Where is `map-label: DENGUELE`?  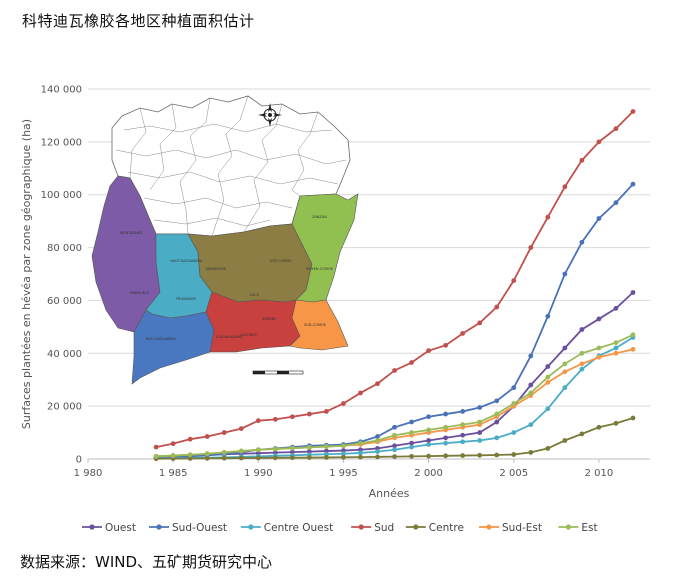
map-label: DENGUELE is located at coordinates (139, 293).